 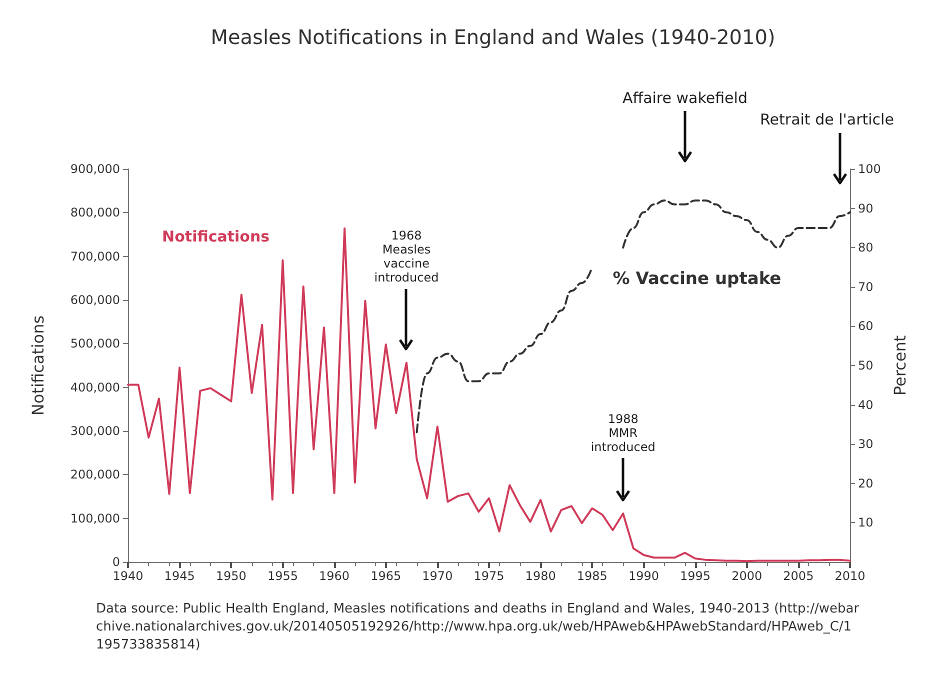 What do you see at coordinates (866, 365) in the screenshot?
I see `y2-tick-label: 50` at bounding box center [866, 365].